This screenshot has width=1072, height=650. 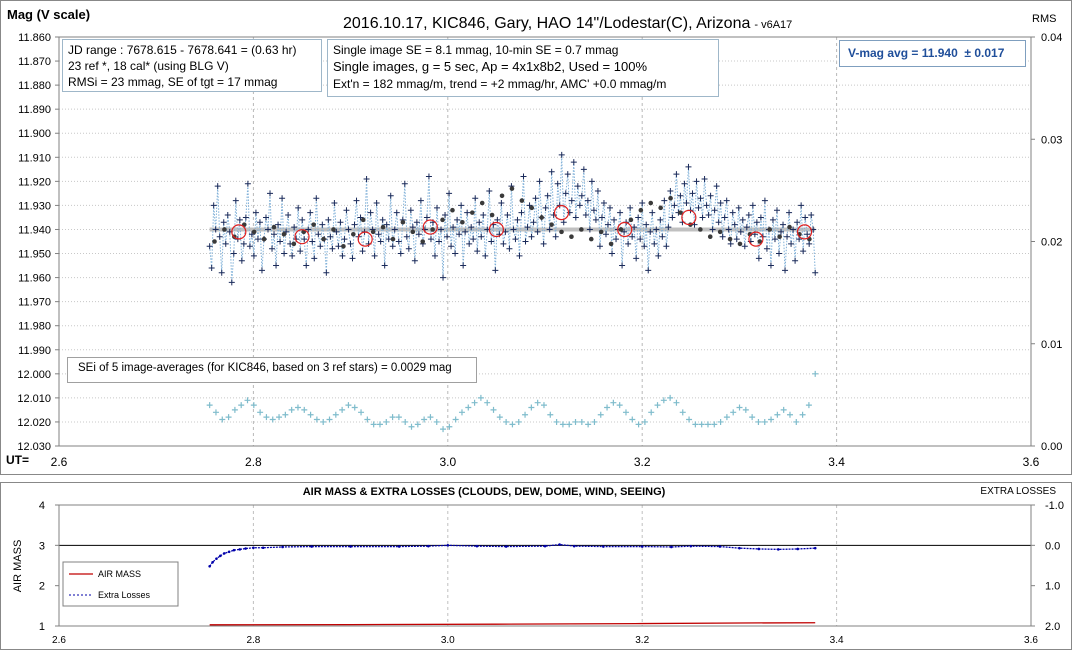 What do you see at coordinates (18, 566) in the screenshot?
I see `bottom-y-axis-label: AIR MASS` at bounding box center [18, 566].